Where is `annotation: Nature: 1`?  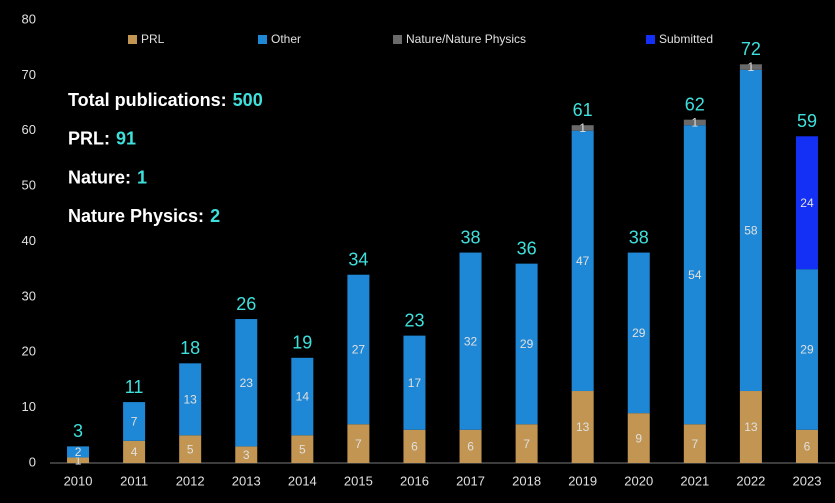 annotation: Nature: 1 is located at coordinates (107, 177).